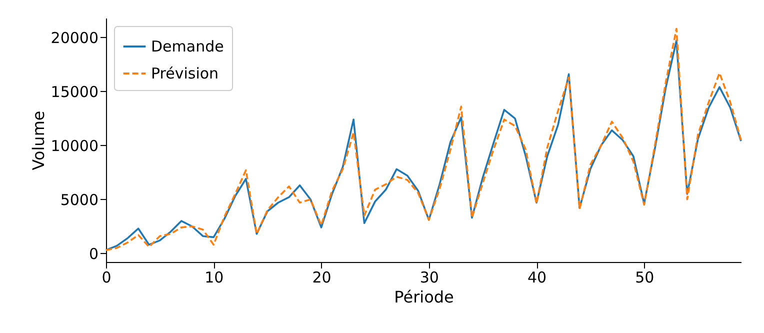  I want to click on y-tick-label: 20000, so click(74, 37).